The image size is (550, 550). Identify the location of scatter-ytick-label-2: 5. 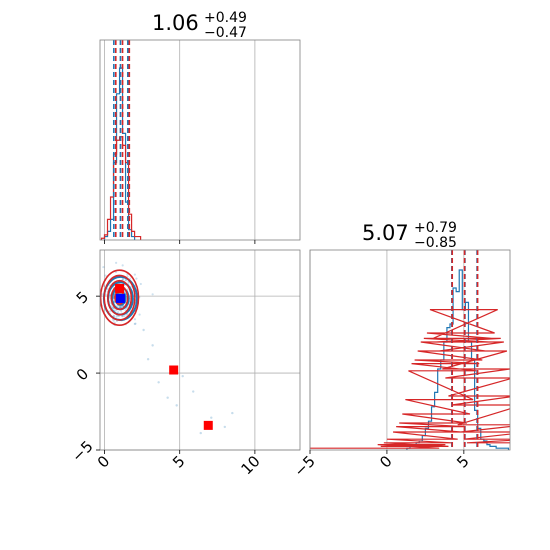
(82, 297).